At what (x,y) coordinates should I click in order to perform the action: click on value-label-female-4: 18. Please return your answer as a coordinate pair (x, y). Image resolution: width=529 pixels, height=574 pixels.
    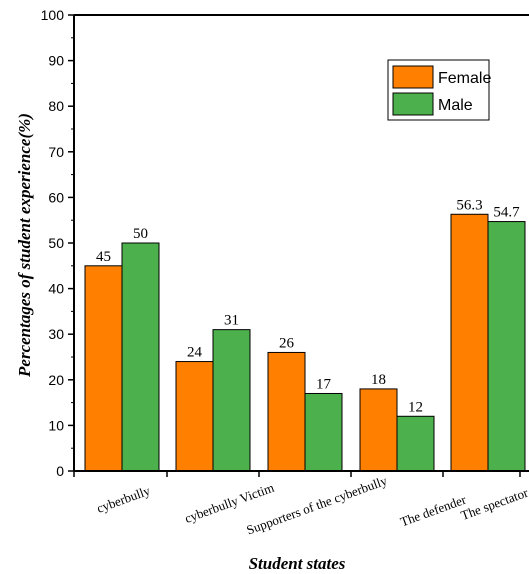
    Looking at the image, I should click on (378, 380).